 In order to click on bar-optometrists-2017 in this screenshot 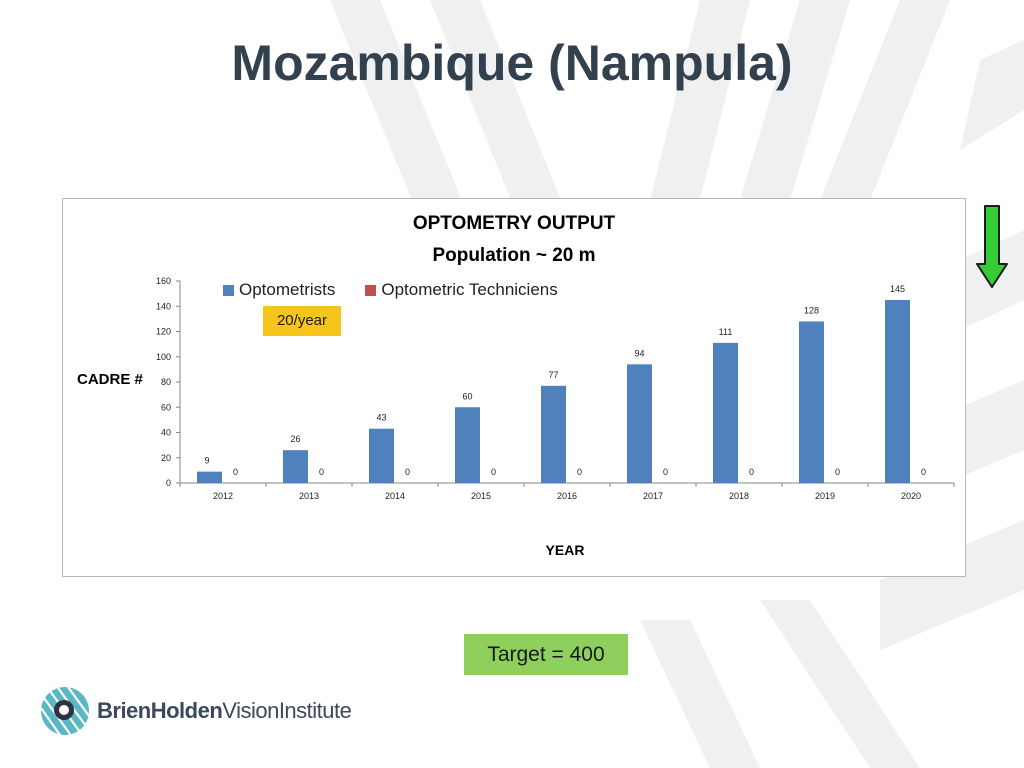, I will do `click(639, 423)`.